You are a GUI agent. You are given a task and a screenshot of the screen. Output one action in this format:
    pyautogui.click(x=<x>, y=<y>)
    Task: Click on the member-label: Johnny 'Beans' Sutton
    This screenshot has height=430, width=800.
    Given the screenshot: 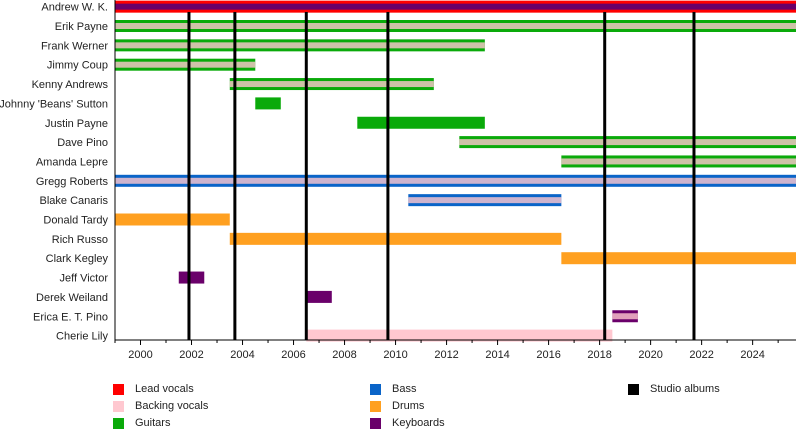 What is the action you would take?
    pyautogui.click(x=54, y=104)
    